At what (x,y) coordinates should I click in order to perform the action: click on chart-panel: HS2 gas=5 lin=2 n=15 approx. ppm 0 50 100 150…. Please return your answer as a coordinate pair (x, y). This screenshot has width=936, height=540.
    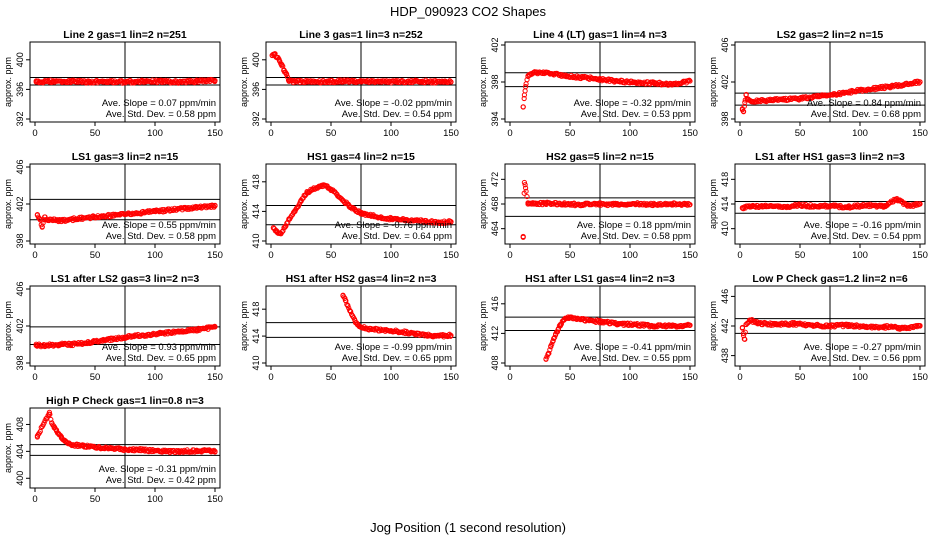
    Looking at the image, I should click on (588, 206).